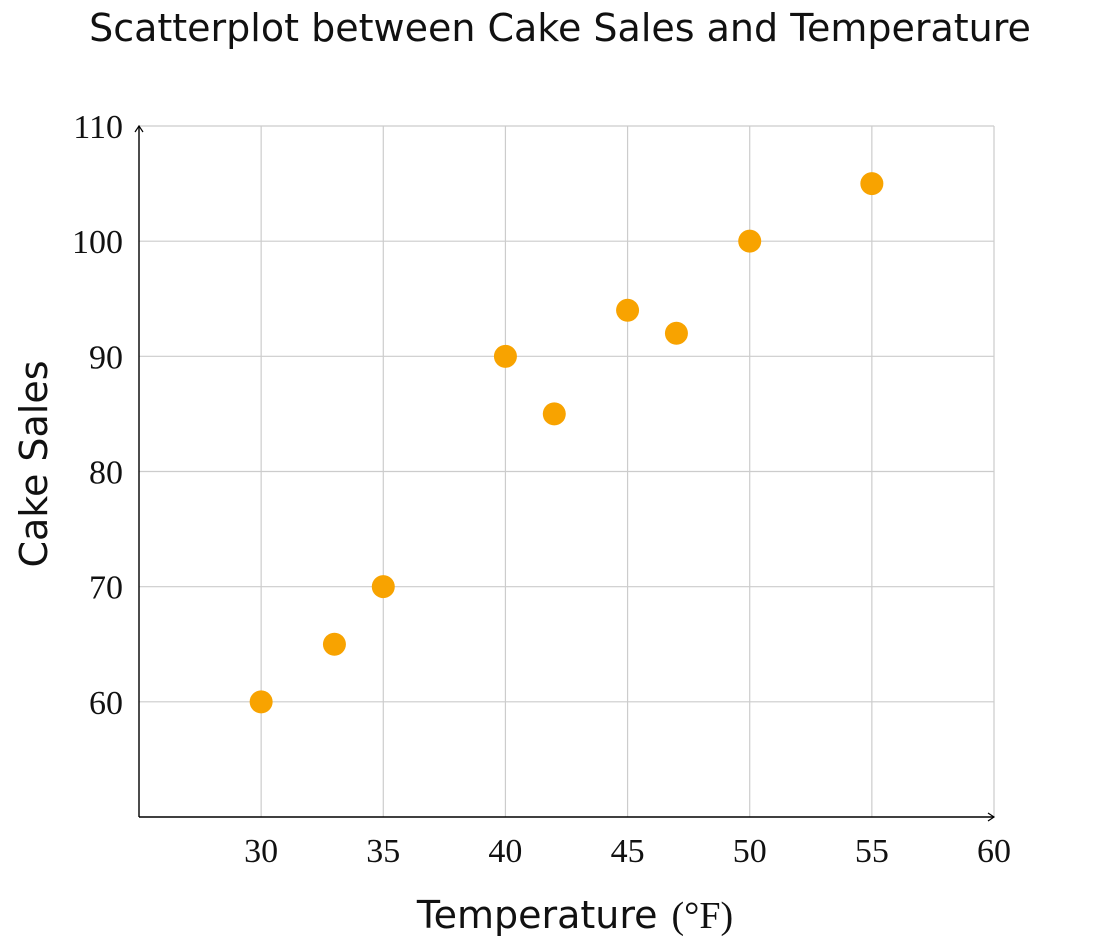 The height and width of the screenshot is (944, 1120). Describe the element at coordinates (703, 916) in the screenshot. I see `x-axis-label-unit: (°F)` at that location.